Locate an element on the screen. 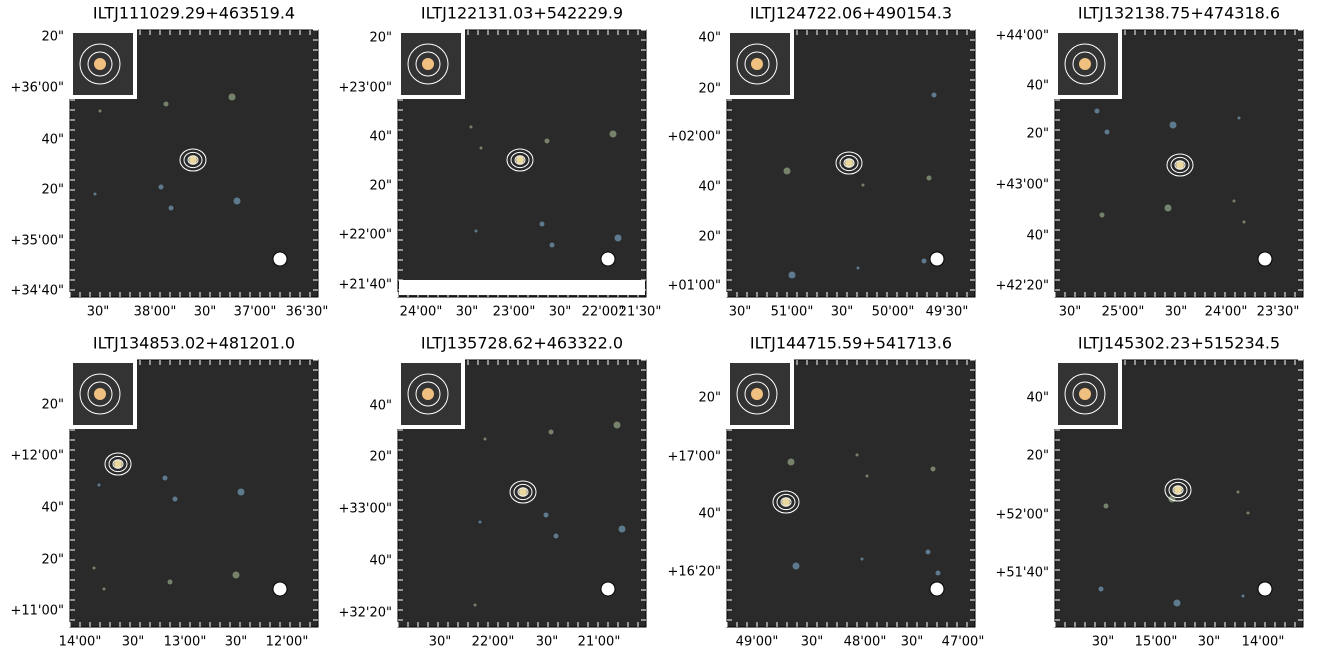 This screenshot has width=1317, height=649. x-tick-label: 49'00" is located at coordinates (757, 642).